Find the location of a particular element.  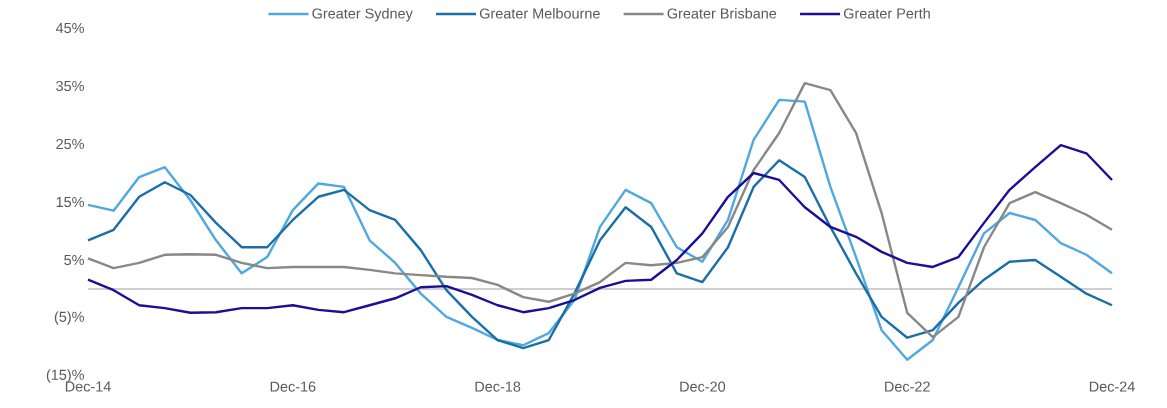

legend-label: Greater Melbourne is located at coordinates (539, 13).